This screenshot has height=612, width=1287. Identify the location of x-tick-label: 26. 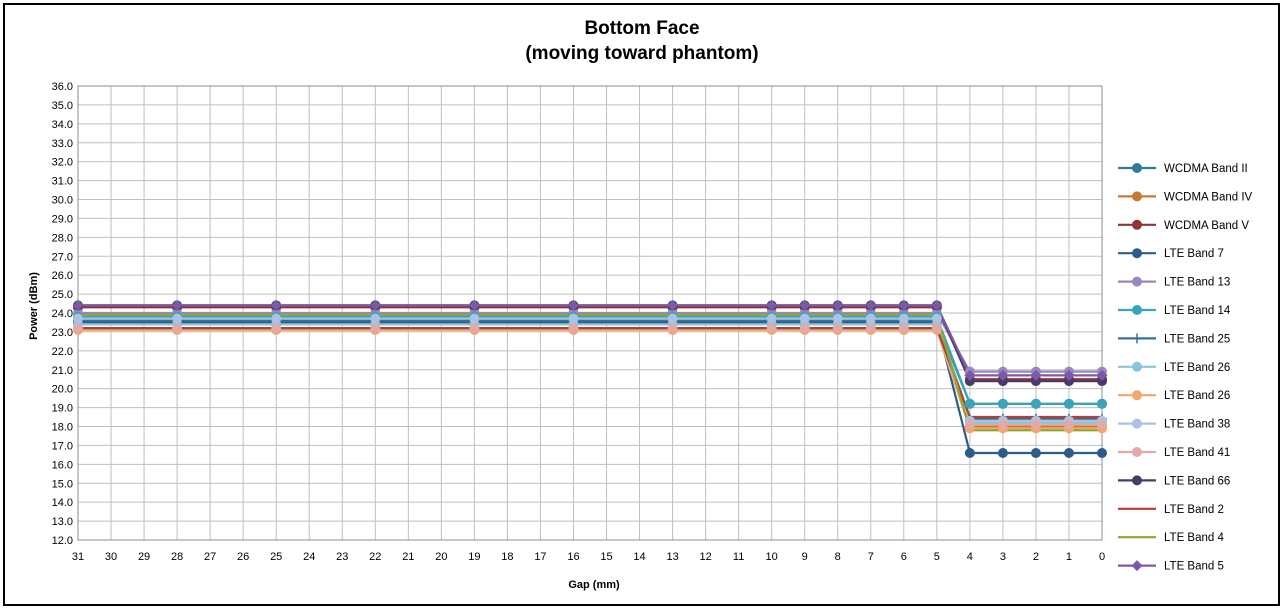
(243, 557).